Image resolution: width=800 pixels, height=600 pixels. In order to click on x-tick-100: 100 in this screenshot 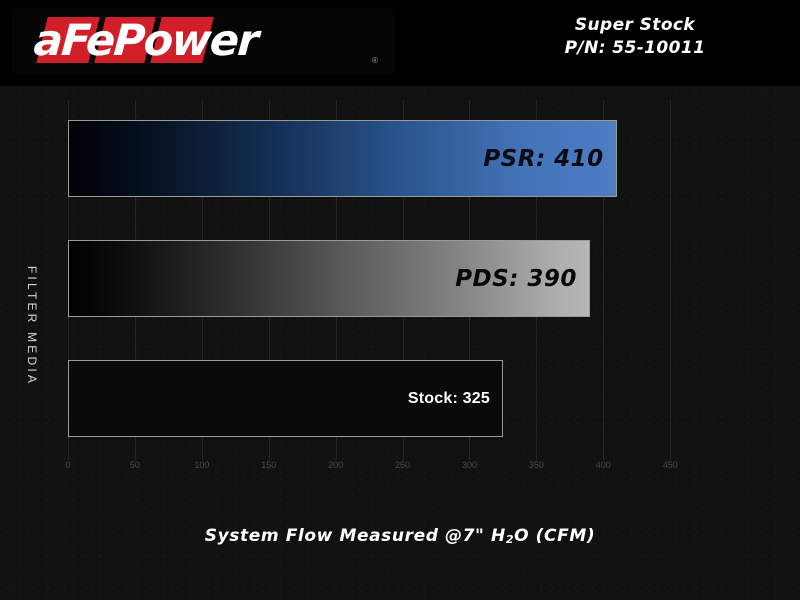, I will do `click(202, 465)`.